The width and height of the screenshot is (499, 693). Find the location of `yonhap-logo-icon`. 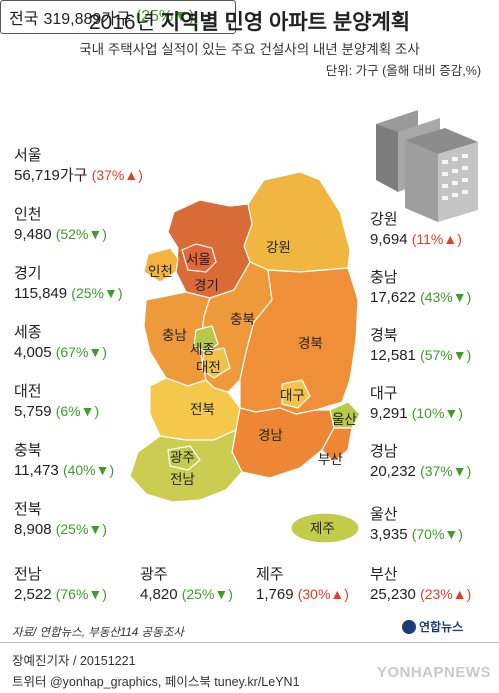

yonhap-logo-icon is located at coordinates (409, 626).